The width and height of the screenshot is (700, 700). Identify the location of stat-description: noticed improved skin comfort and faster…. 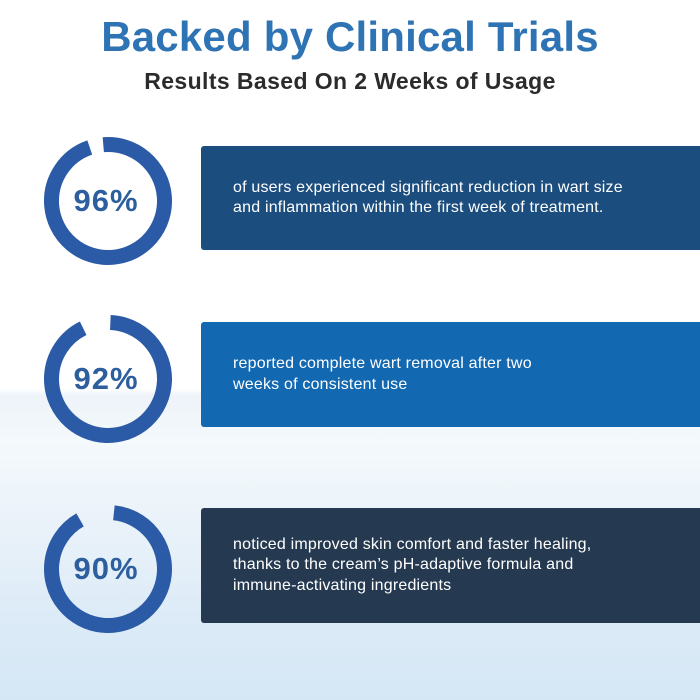
(412, 564).